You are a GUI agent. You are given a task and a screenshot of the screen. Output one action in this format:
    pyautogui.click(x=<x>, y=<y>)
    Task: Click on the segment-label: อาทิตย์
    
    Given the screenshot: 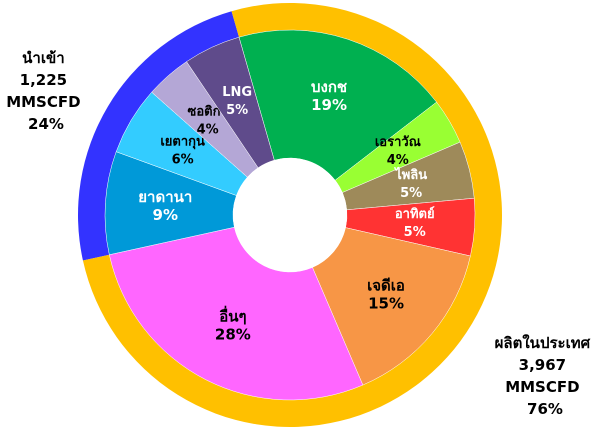 What is the action you would take?
    pyautogui.click(x=415, y=214)
    